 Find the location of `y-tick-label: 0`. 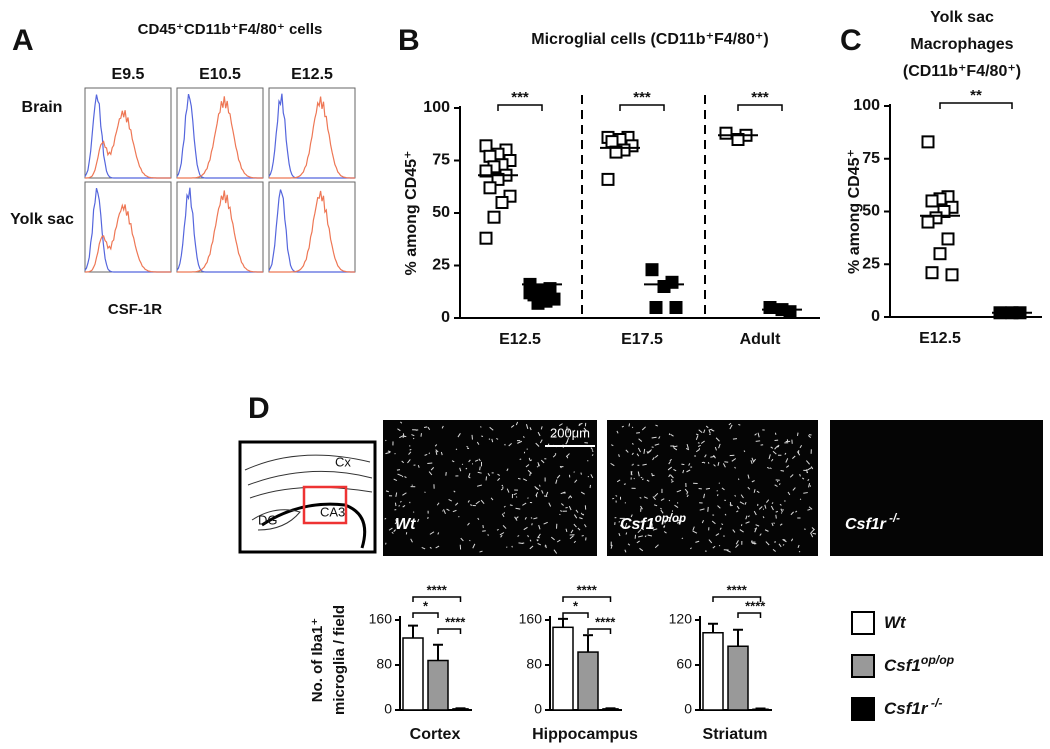

y-tick-label: 0 is located at coordinates (445, 317).